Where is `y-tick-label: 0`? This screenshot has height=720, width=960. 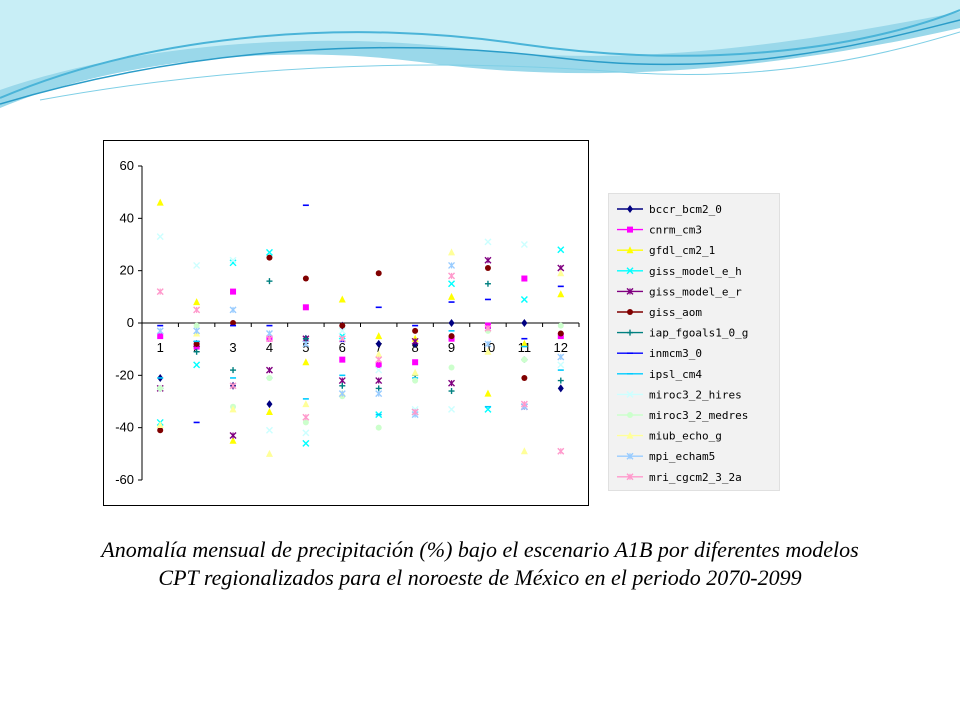
y-tick-label: 0 is located at coordinates (130, 322).